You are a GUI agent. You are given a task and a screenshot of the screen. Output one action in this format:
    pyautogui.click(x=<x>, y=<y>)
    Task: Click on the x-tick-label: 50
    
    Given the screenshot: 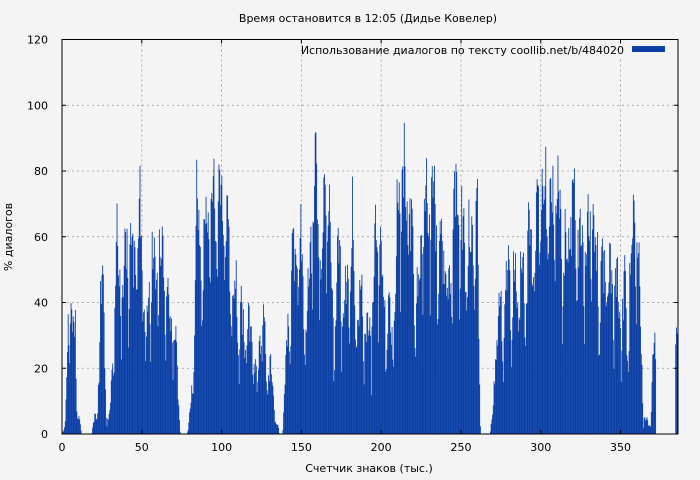 What is the action you would take?
    pyautogui.click(x=142, y=447)
    